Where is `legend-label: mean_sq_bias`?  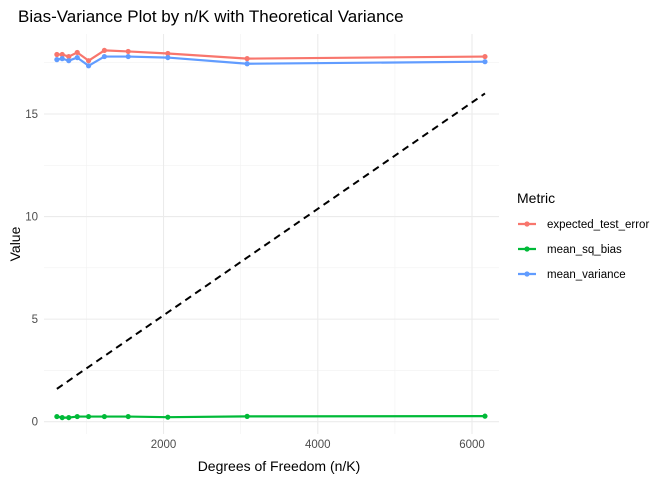 legend-label: mean_sq_bias is located at coordinates (584, 250).